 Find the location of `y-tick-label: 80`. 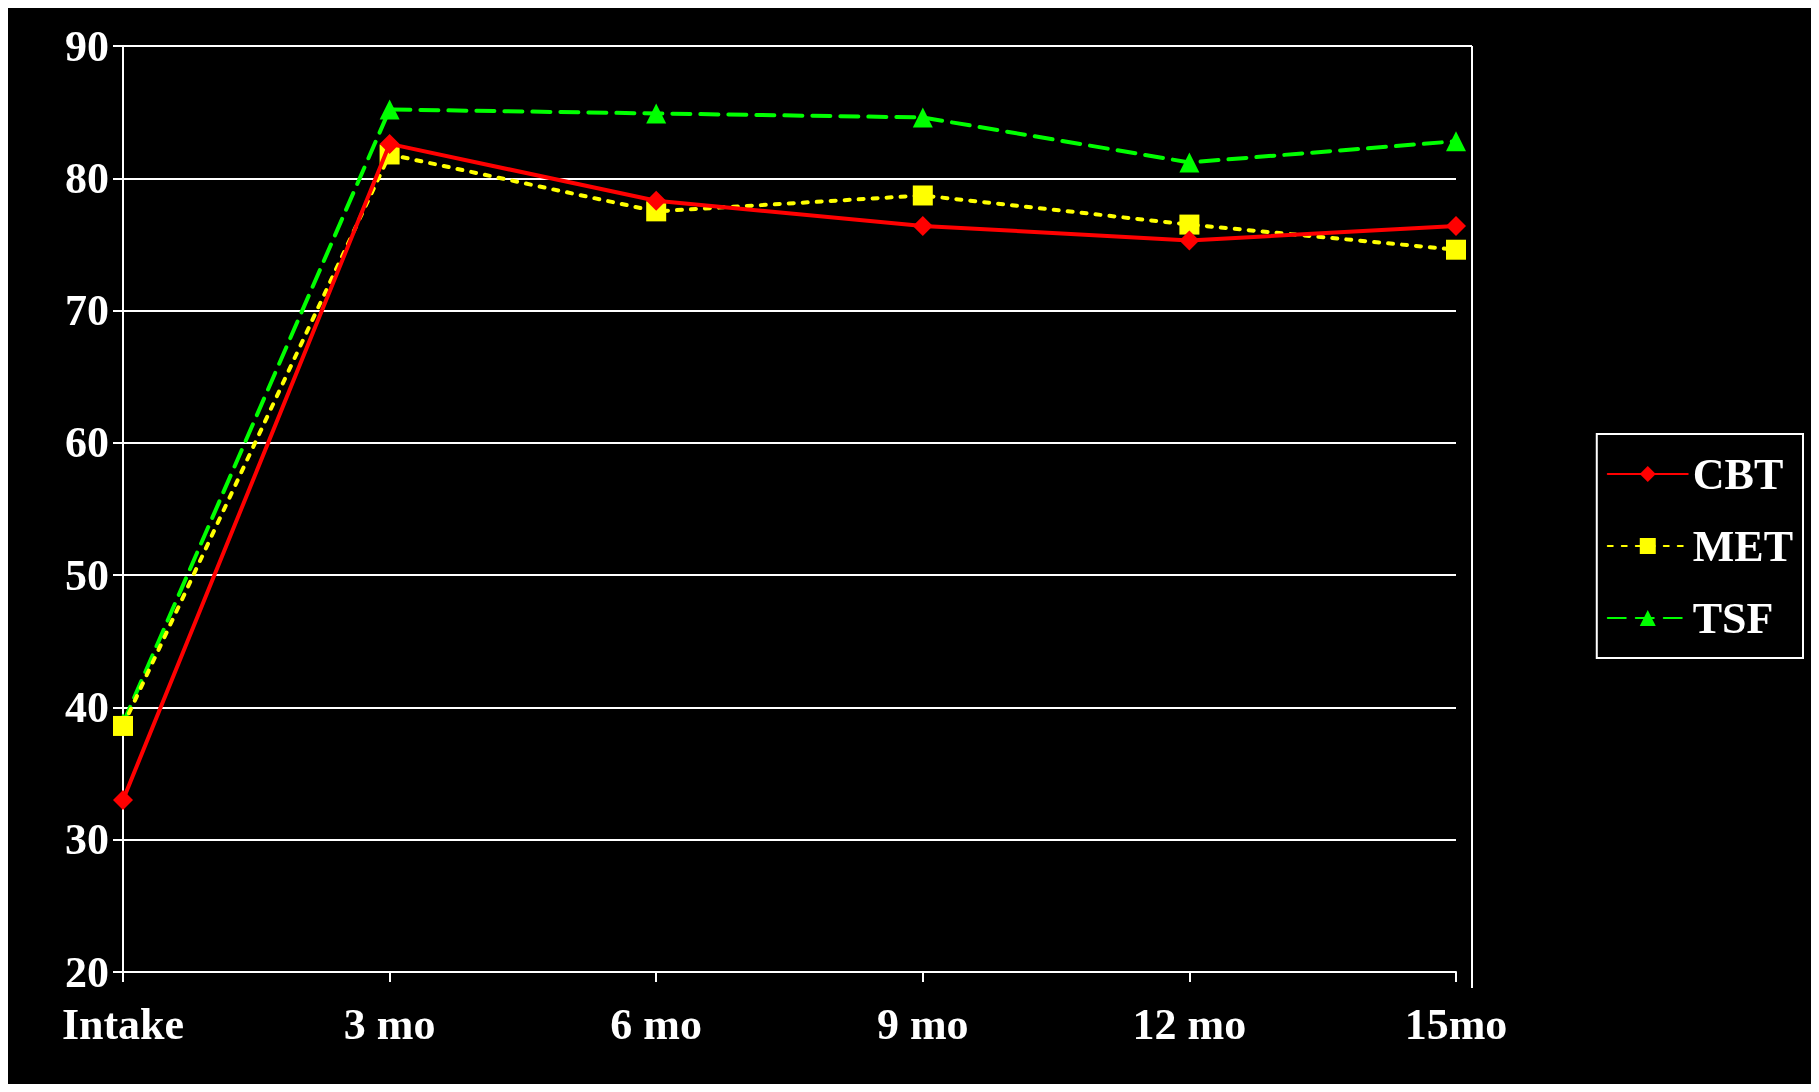

y-tick-label: 80 is located at coordinates (87, 178).